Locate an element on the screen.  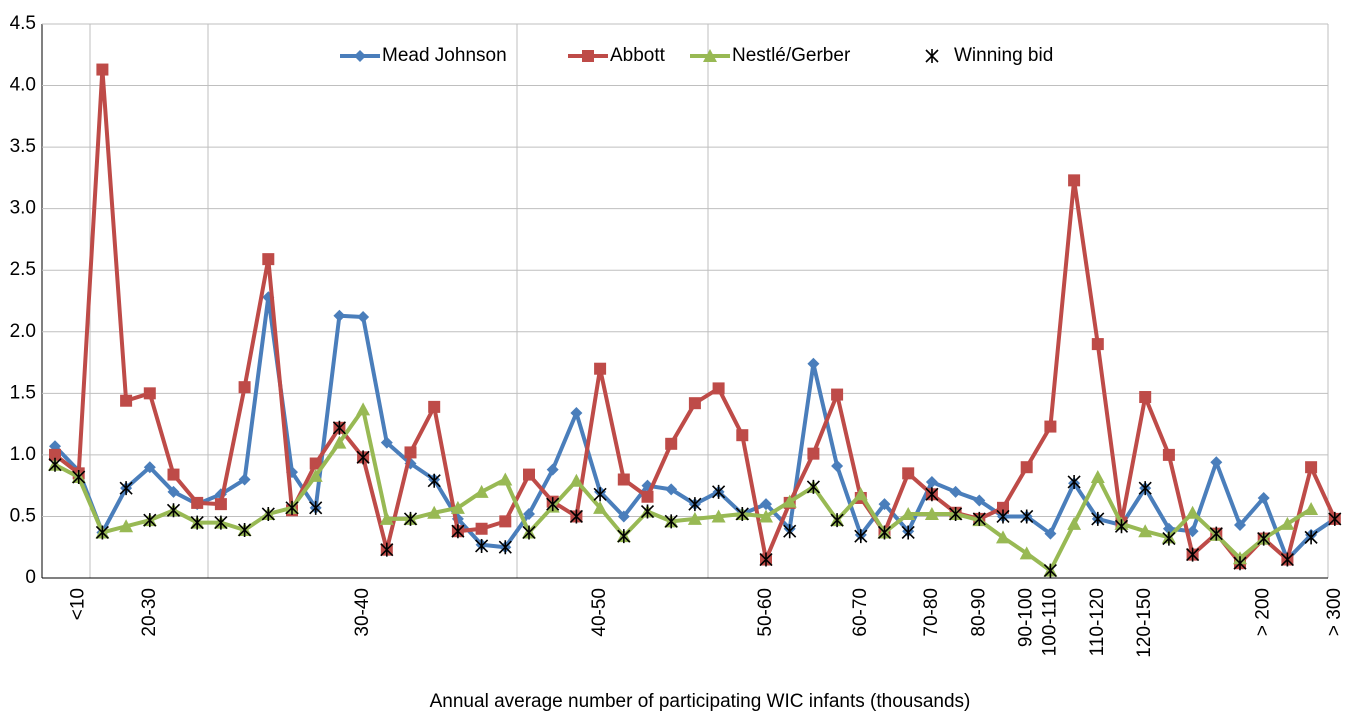
x-tick-label: 120-150 is located at coordinates (1144, 623).